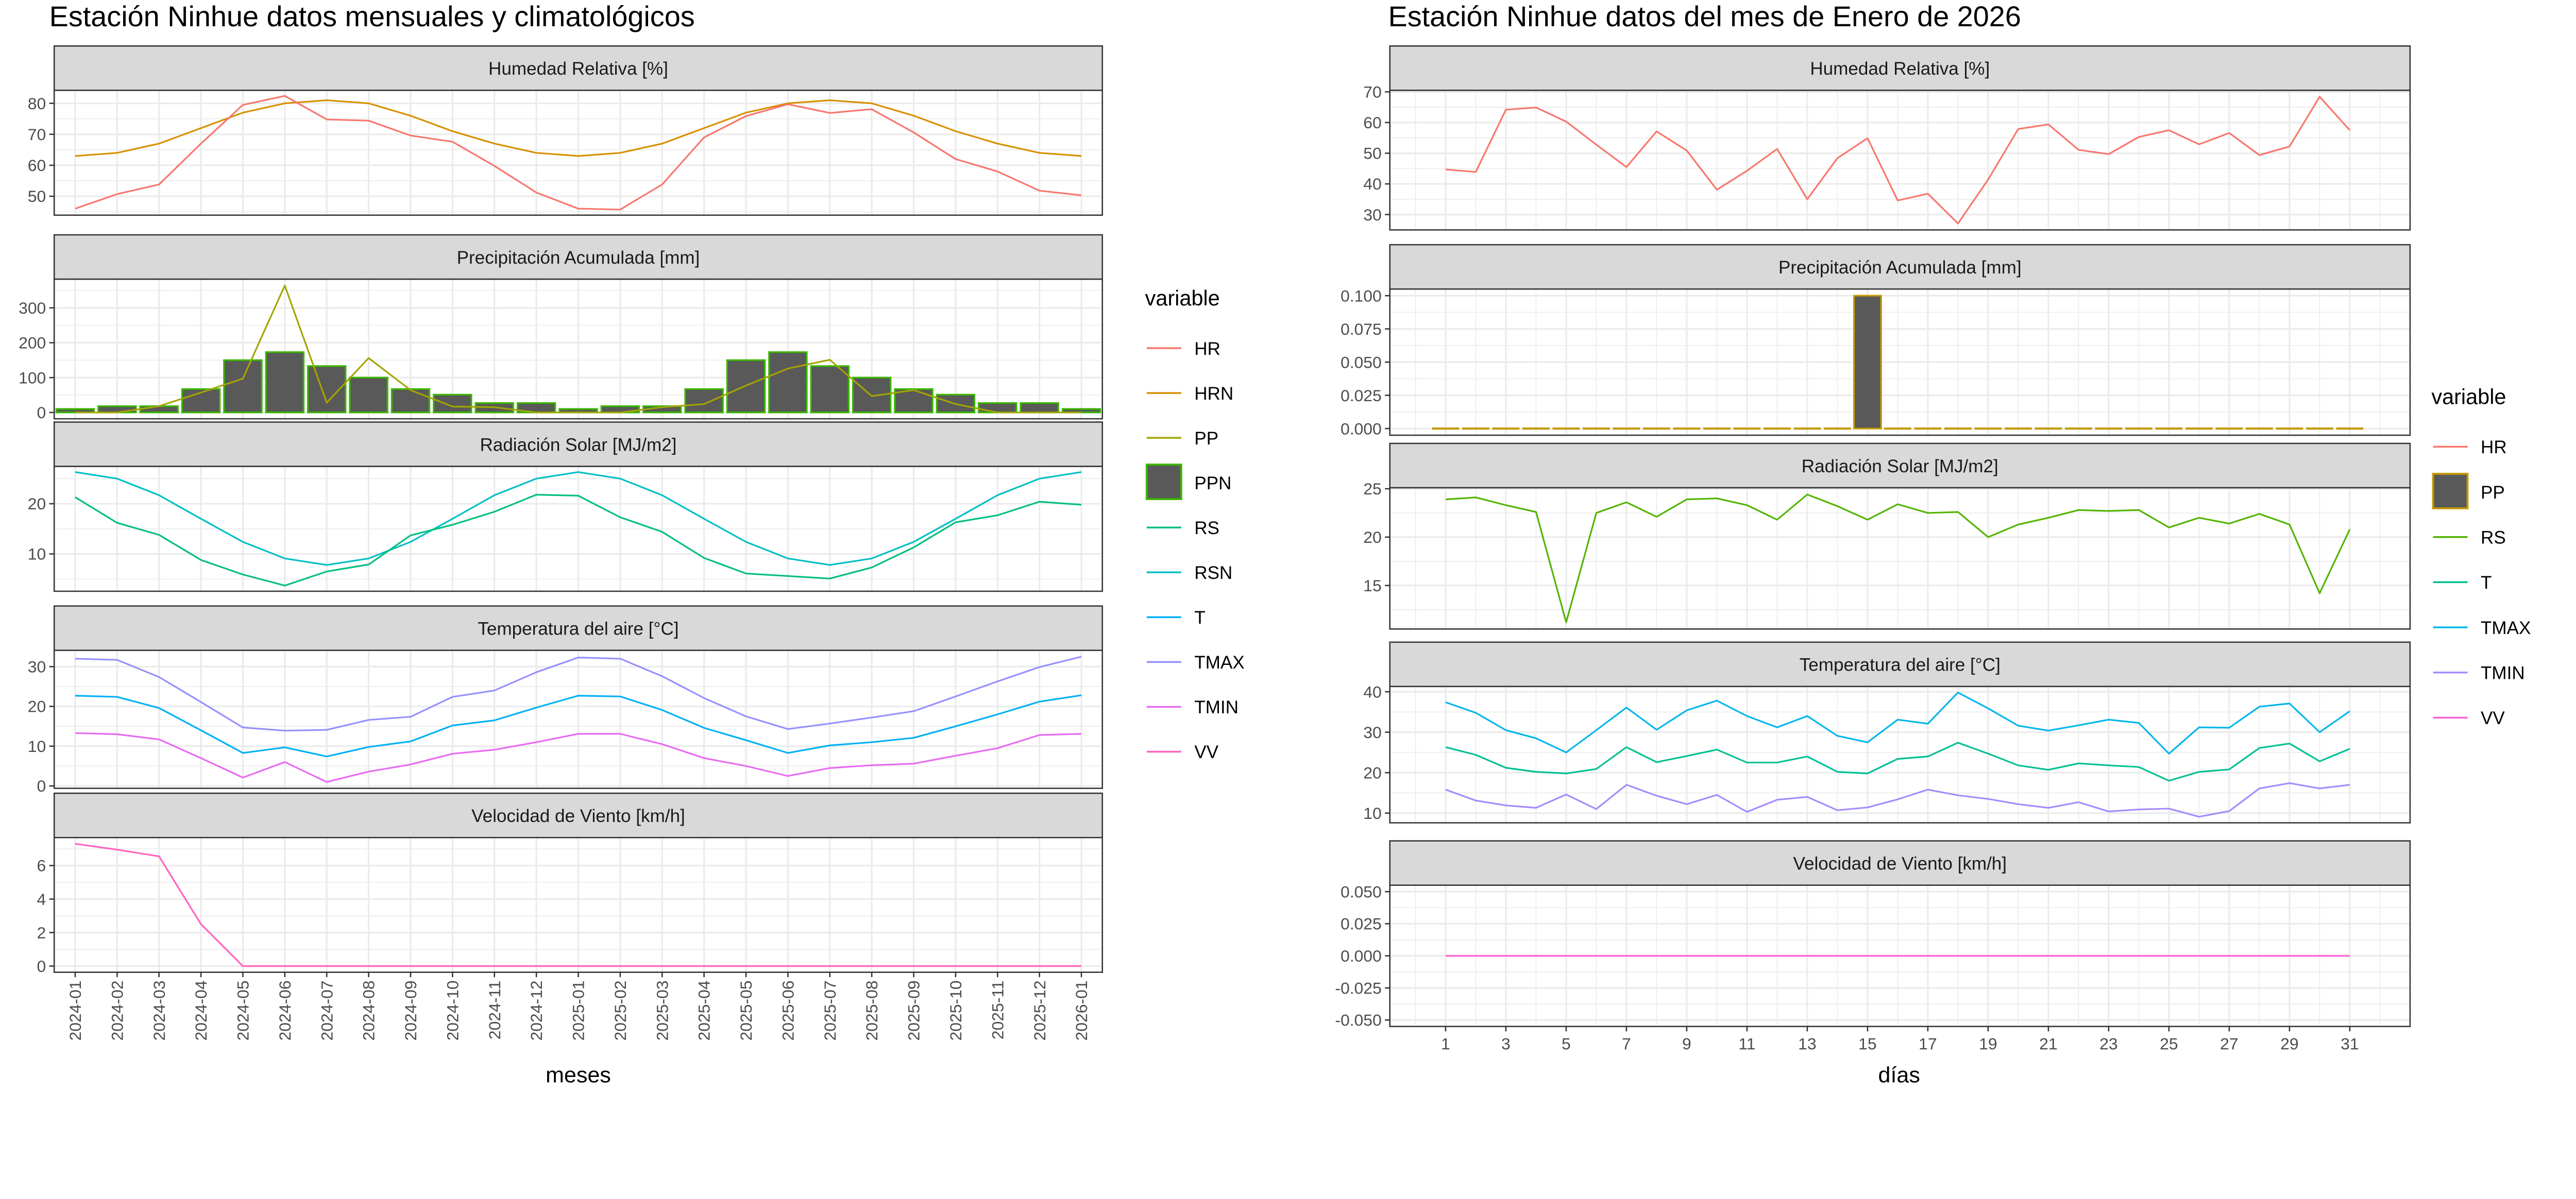  What do you see at coordinates (578, 816) in the screenshot?
I see `facet-strip-label: Velocidad de Viento [km/h]` at bounding box center [578, 816].